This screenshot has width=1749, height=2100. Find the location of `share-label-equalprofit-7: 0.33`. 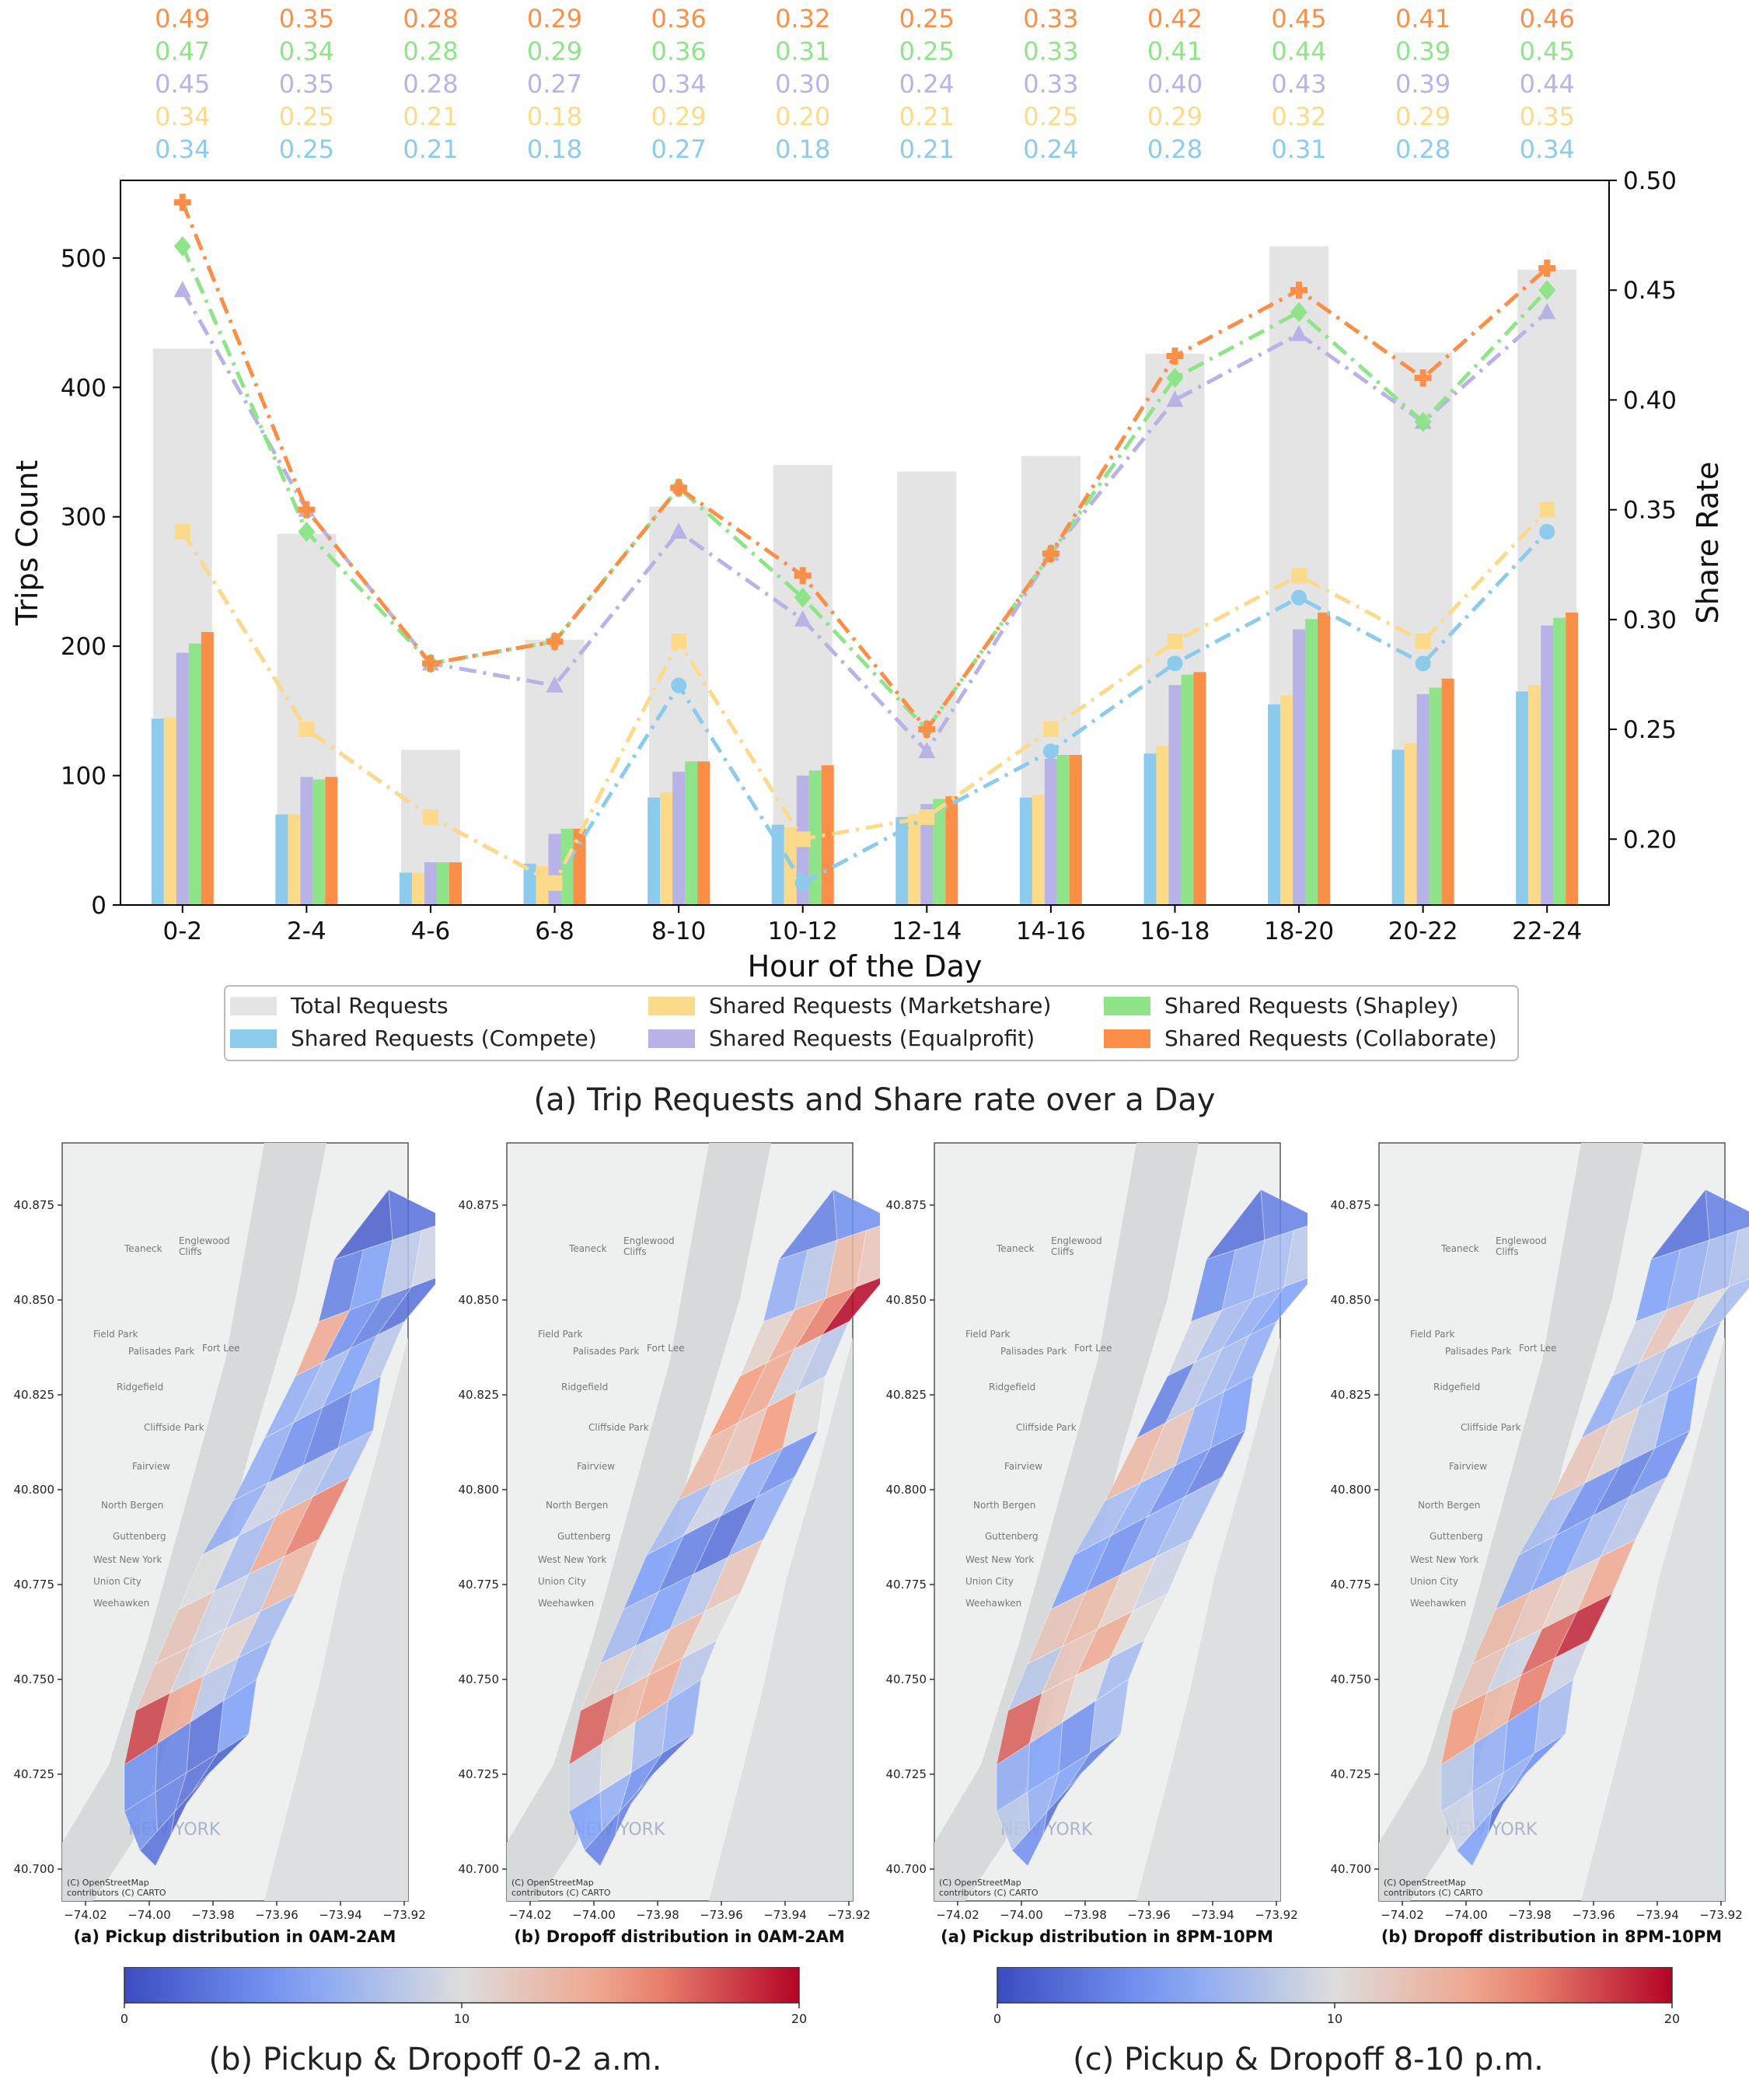

share-label-equalprofit-7: 0.33 is located at coordinates (1050, 84).